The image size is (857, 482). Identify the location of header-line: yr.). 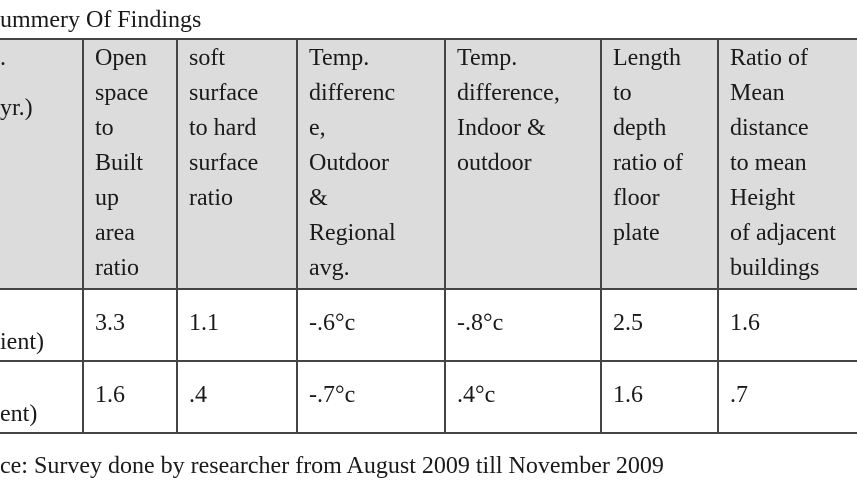
(16, 108).